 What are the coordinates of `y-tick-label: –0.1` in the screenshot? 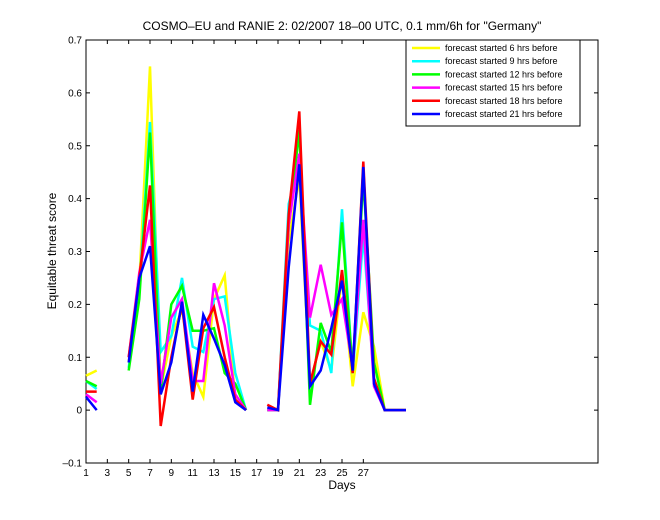 It's located at (73, 464).